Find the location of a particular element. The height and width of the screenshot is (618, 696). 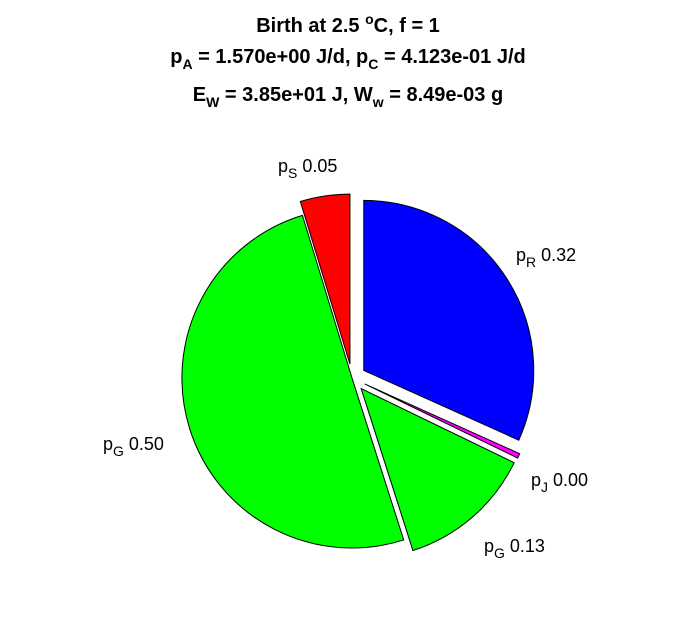

title-line-3-part-3: = 3.85e+01 J, W is located at coordinates (296, 95).